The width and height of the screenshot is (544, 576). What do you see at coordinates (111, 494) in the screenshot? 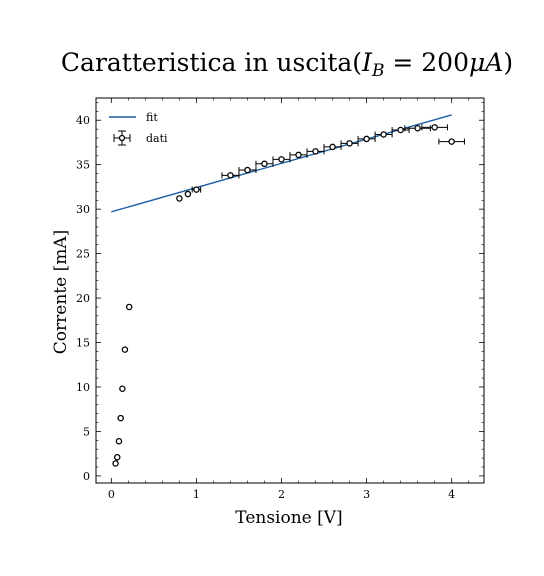
I see `x-tick-label: 0` at bounding box center [111, 494].